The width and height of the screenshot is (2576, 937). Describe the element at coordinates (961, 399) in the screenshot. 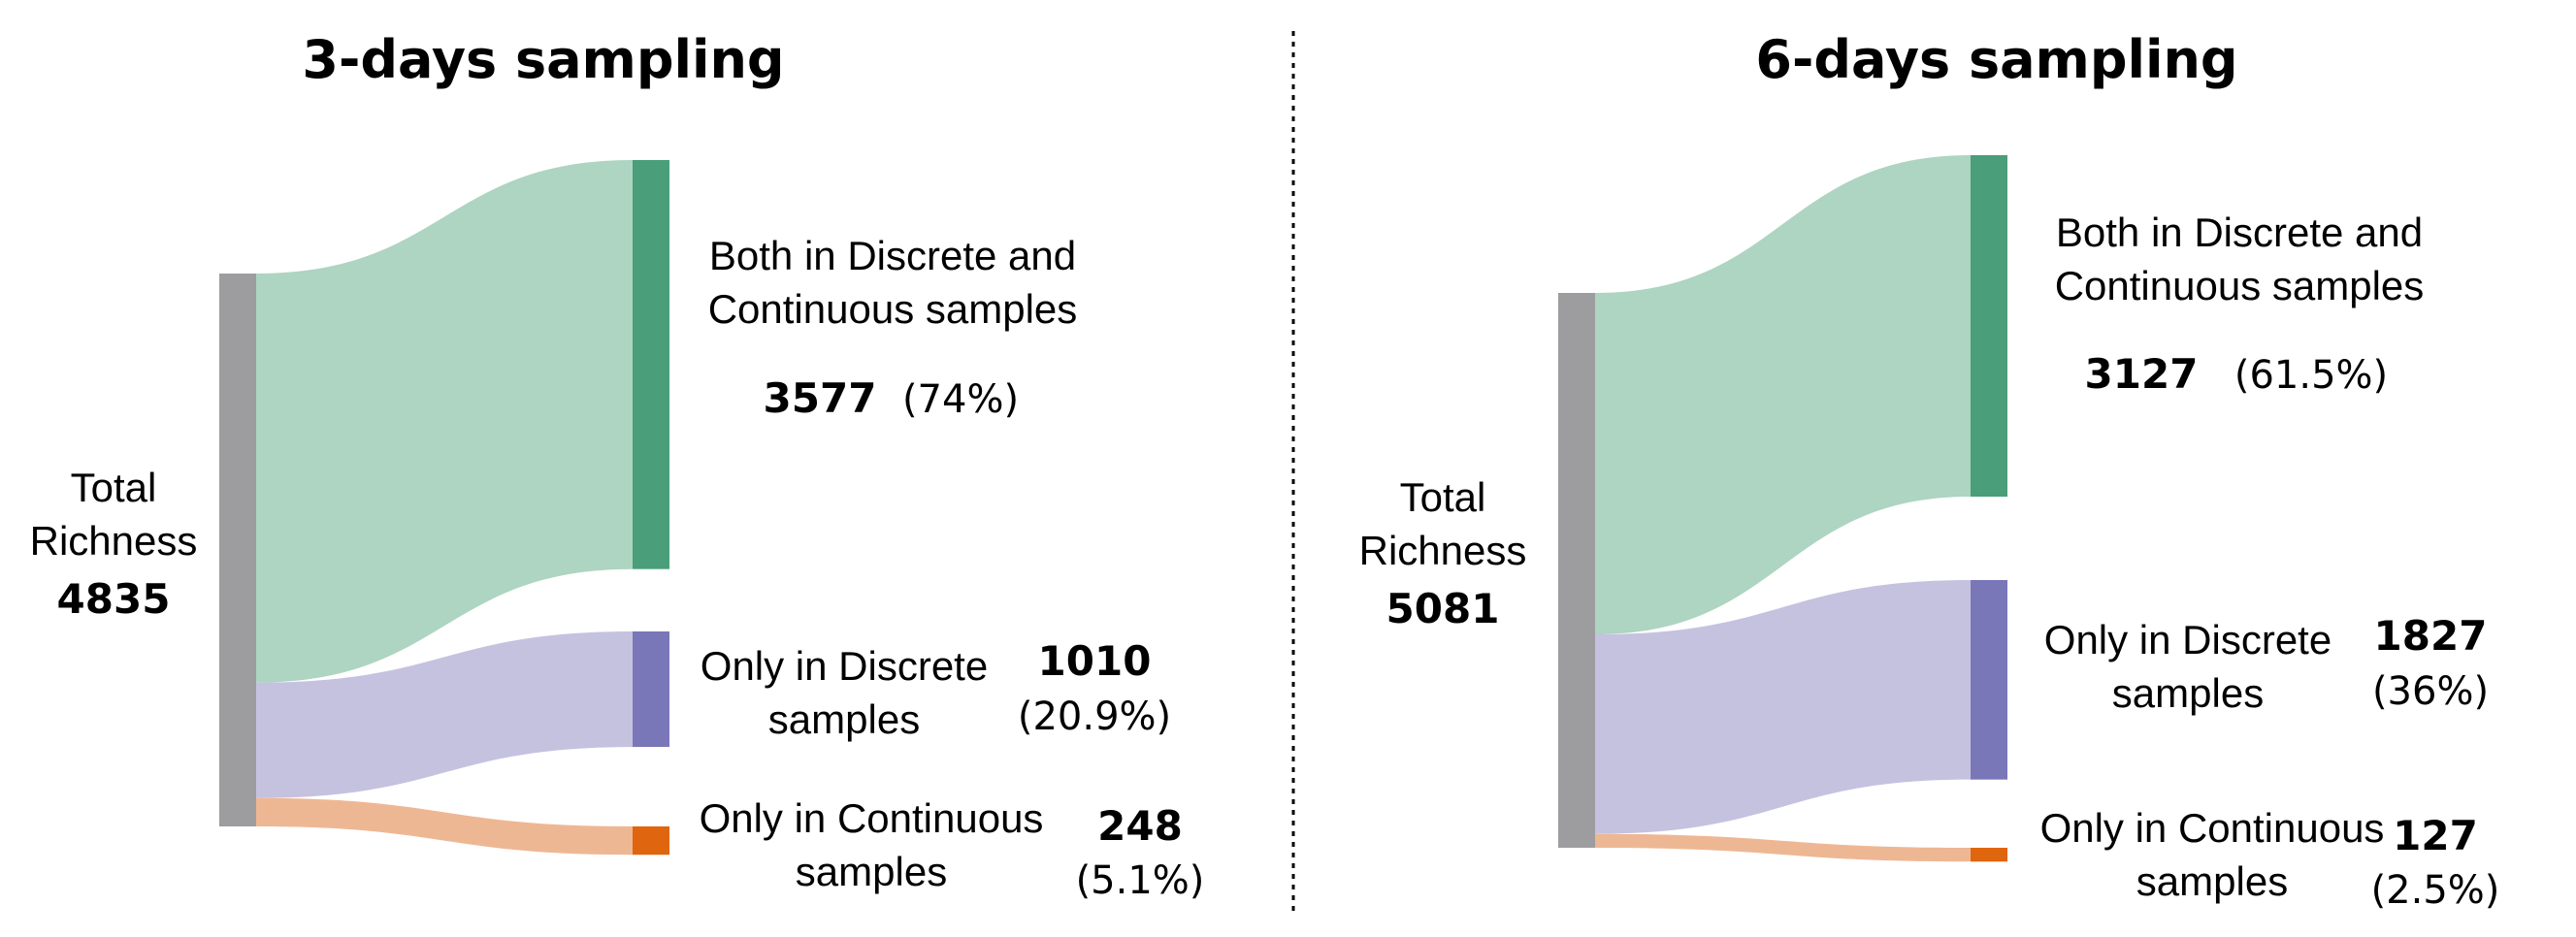

I see `flow-pct-both: (74%)` at that location.